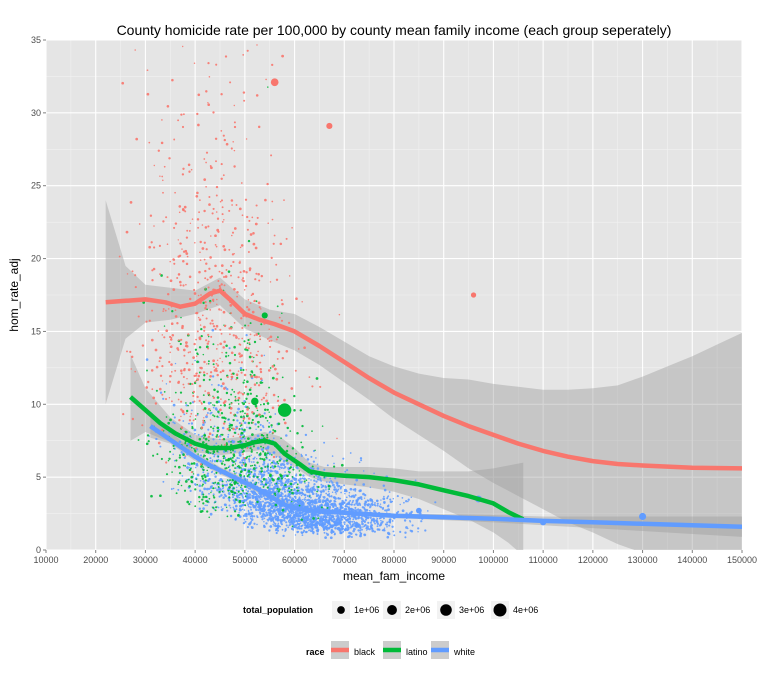  I want to click on data-point-black-large, so click(329, 126).